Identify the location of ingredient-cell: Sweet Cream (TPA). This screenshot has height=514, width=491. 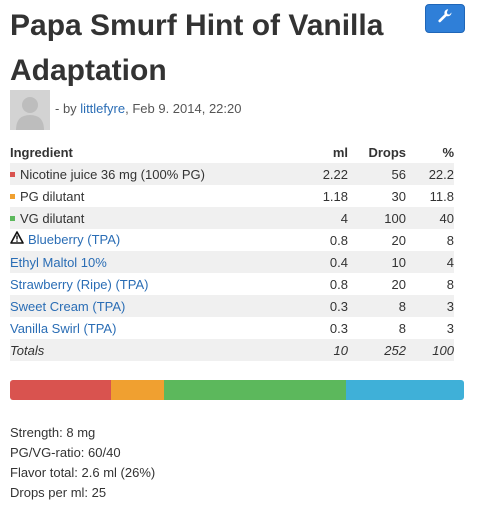
(149, 306).